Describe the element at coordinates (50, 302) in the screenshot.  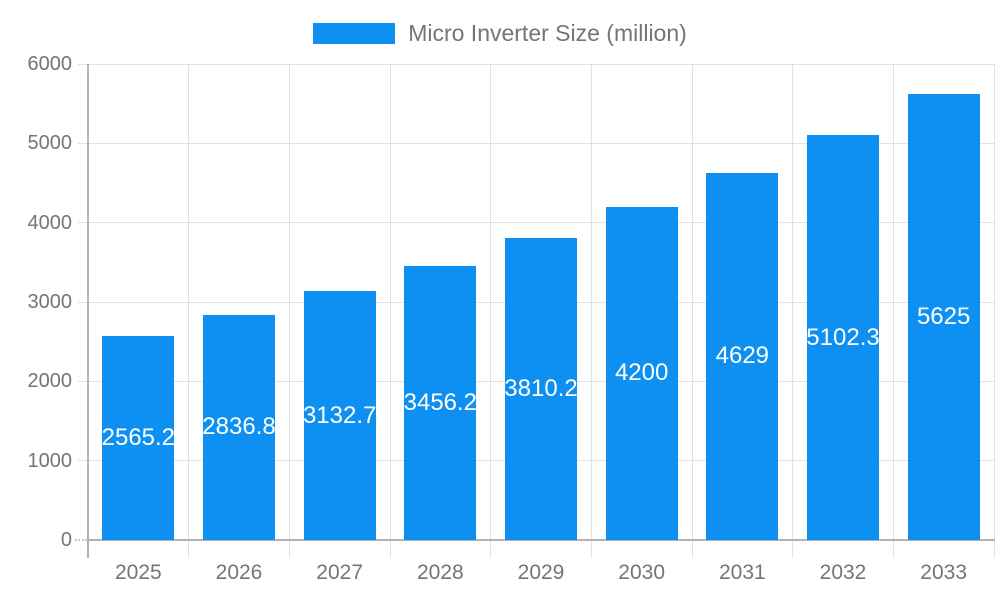
I see `y-axis-tick-label: 3000` at that location.